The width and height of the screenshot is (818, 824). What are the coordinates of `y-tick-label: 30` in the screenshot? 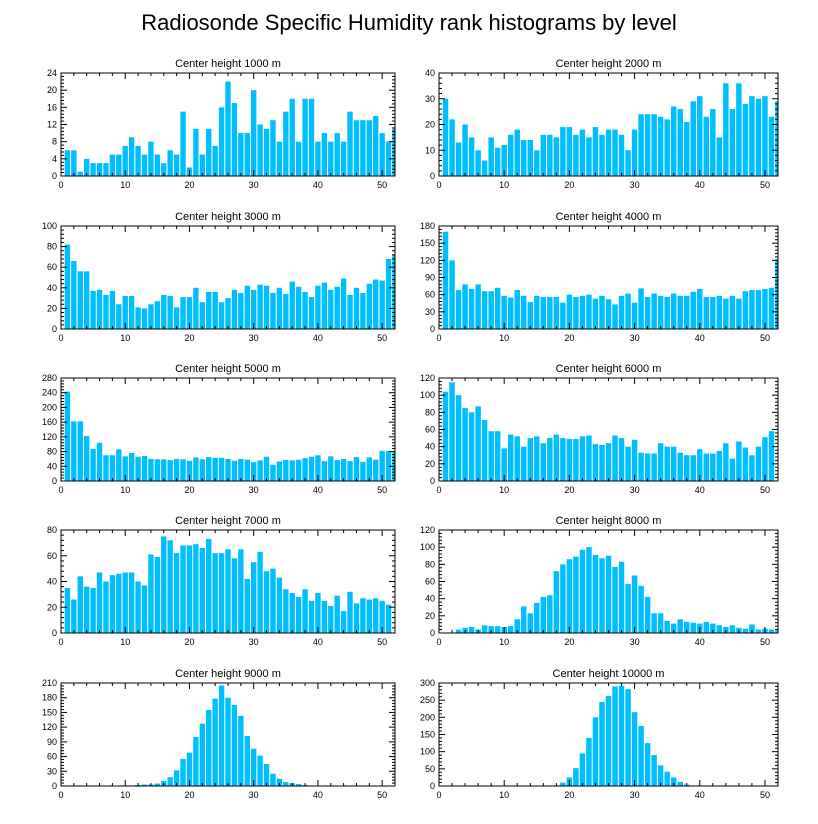 It's located at (52, 771).